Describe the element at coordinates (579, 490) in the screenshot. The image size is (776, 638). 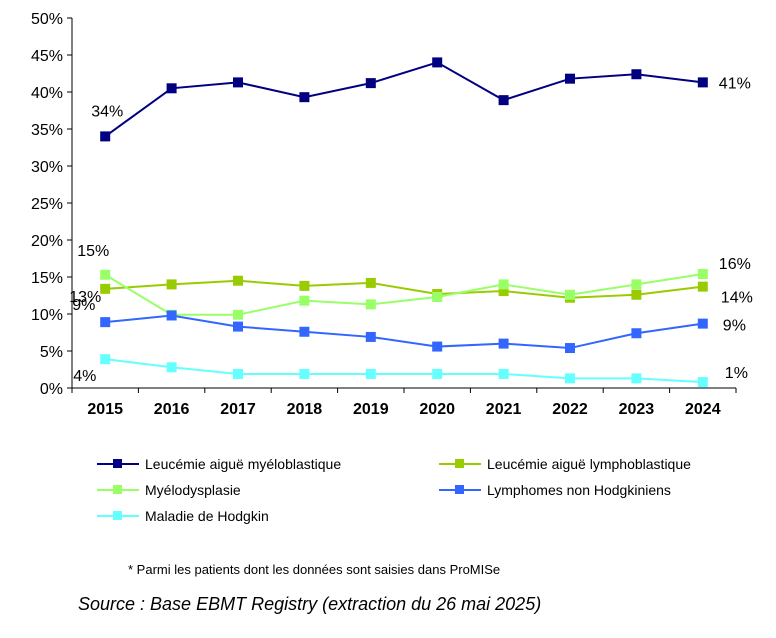
I see `legend-label-nhl: Lymphomes non Hodgkiniens` at that location.